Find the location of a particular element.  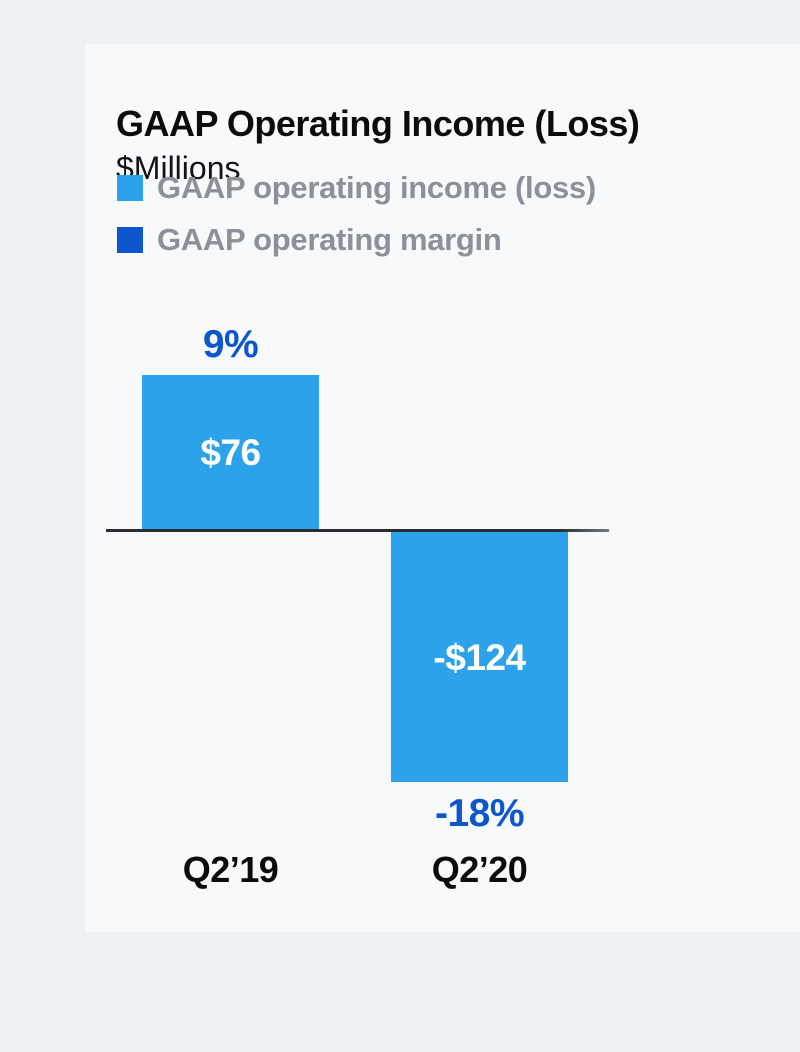

bar-q2-19: $76 is located at coordinates (230, 452).